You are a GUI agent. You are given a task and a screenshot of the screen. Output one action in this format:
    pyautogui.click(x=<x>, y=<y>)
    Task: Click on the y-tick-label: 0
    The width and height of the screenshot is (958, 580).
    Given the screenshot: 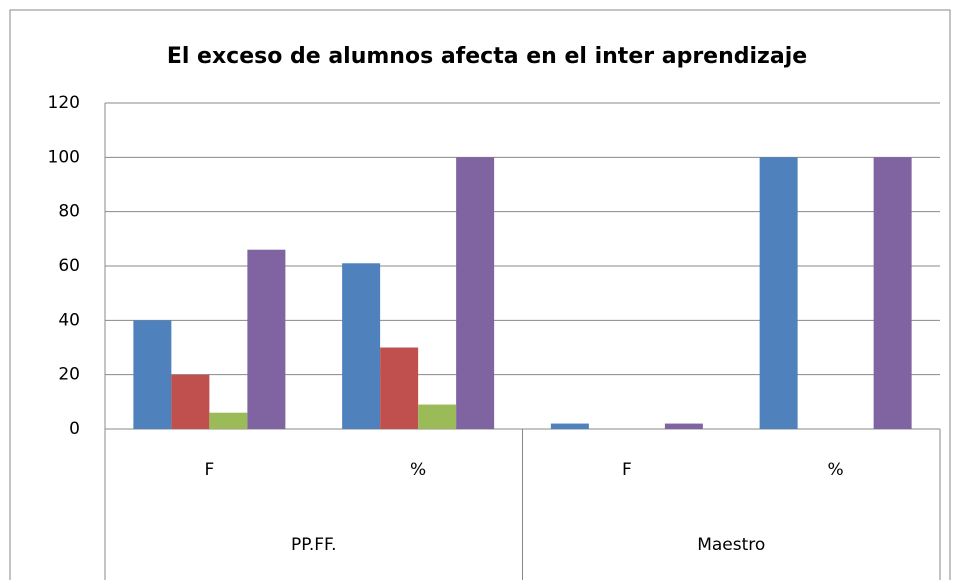 What is the action you would take?
    pyautogui.click(x=74, y=429)
    